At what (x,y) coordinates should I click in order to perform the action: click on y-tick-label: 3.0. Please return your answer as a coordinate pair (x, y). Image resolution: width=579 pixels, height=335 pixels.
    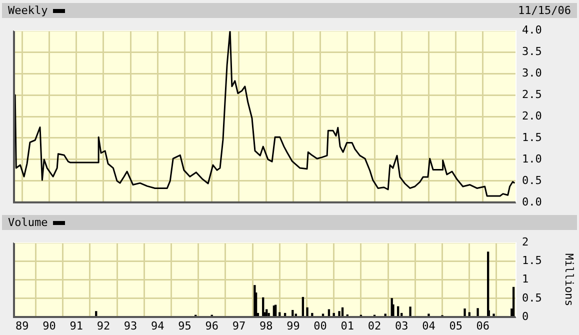
    Looking at the image, I should click on (532, 73).